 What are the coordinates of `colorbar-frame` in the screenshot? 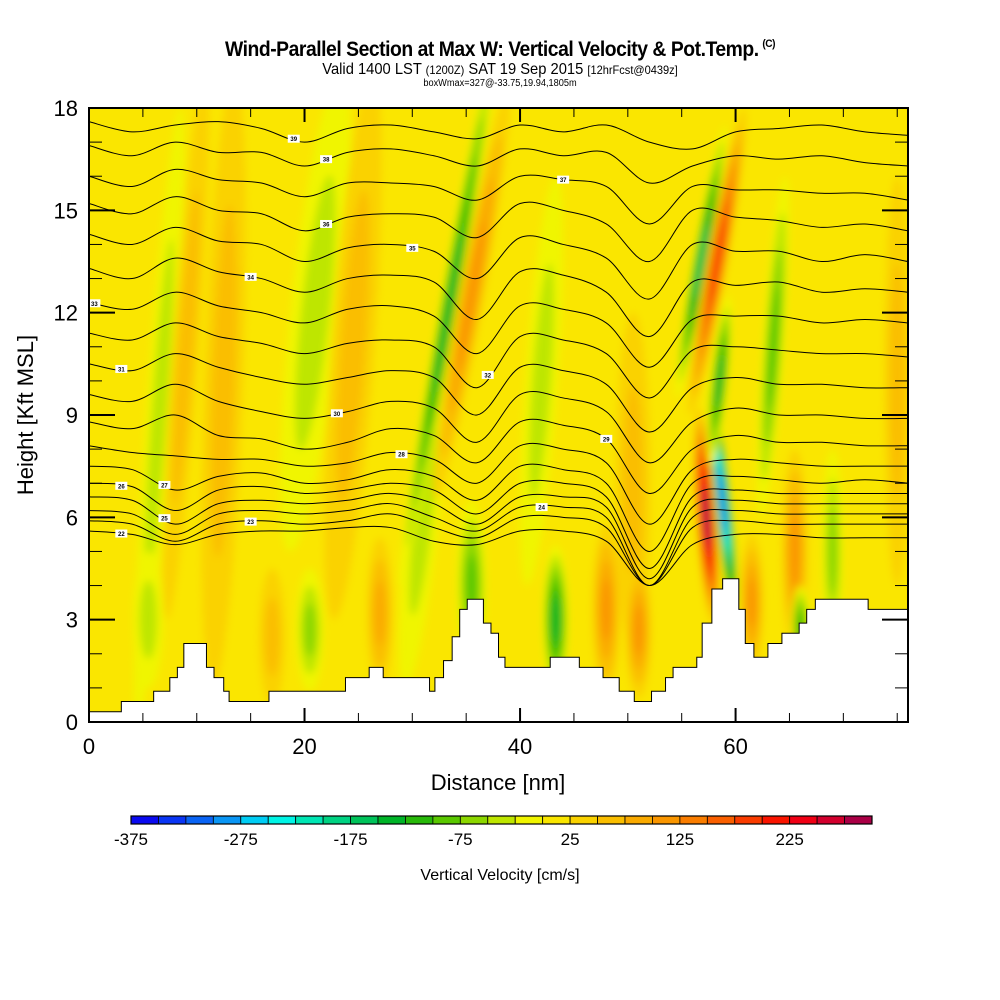 It's located at (501, 820).